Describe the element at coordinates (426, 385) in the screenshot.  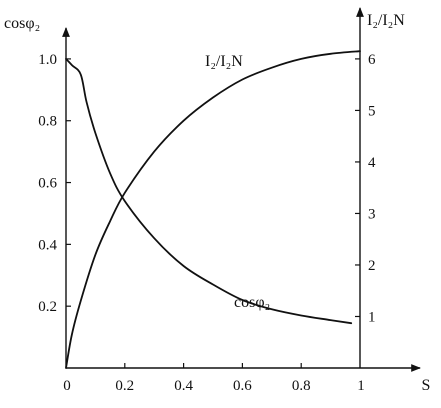
I see `x-axis-title: S` at that location.